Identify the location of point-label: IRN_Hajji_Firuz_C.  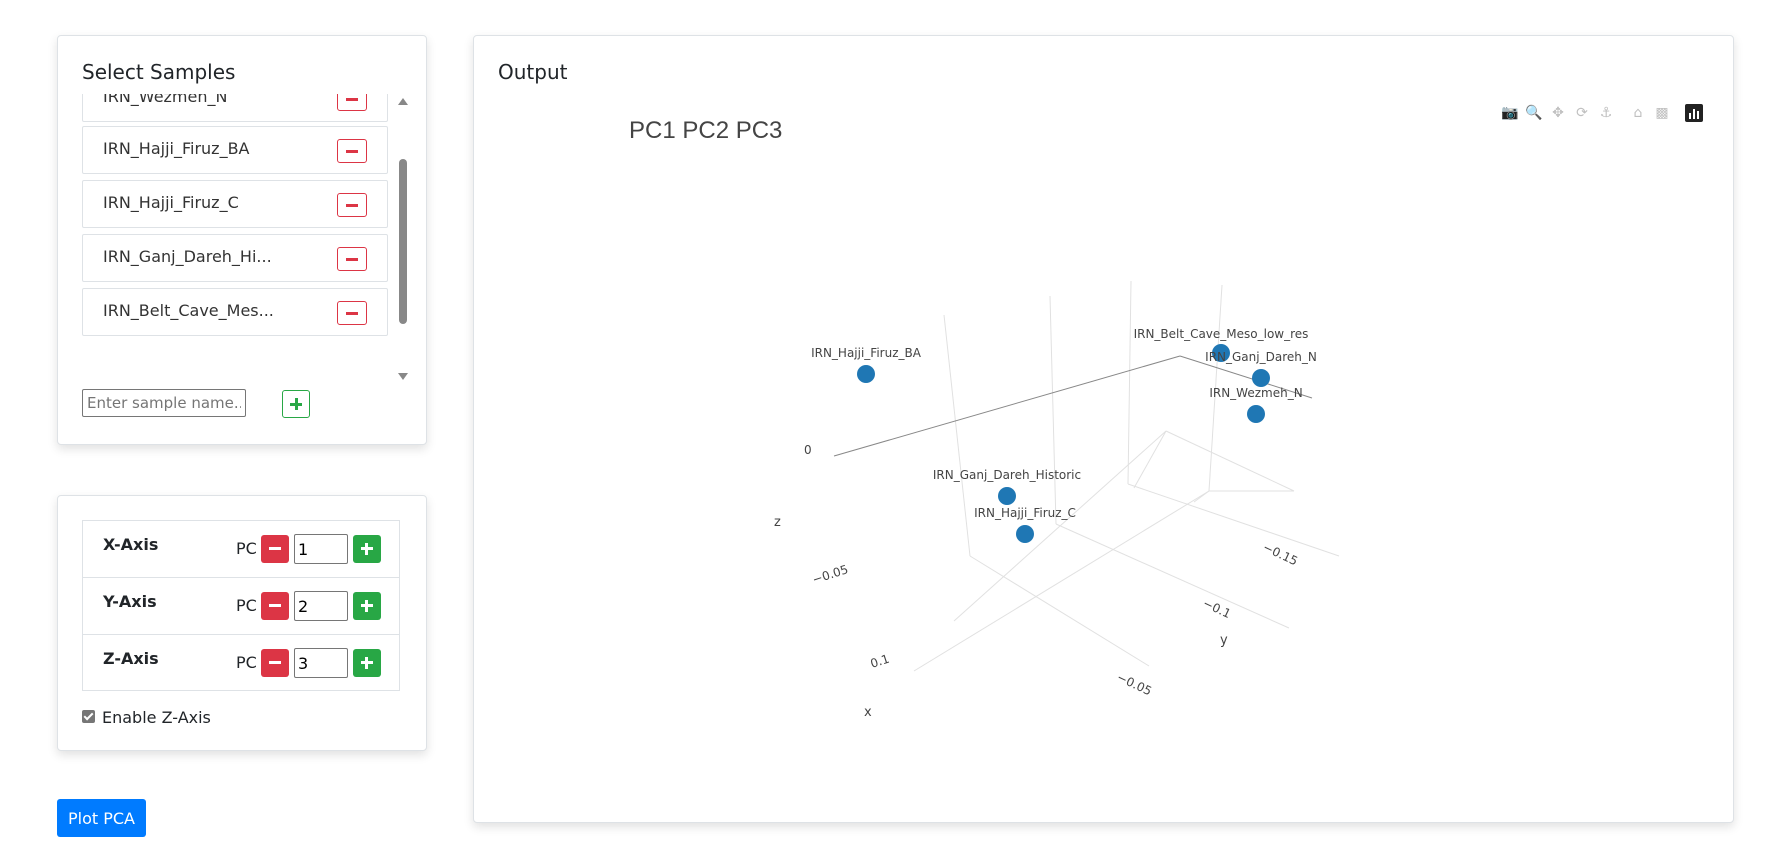
(1025, 513).